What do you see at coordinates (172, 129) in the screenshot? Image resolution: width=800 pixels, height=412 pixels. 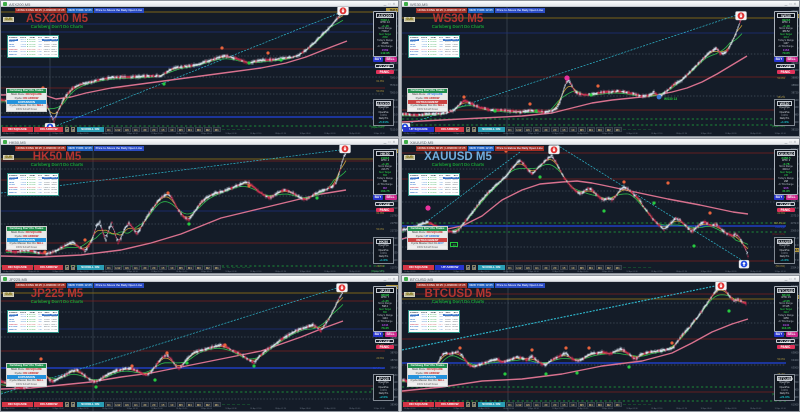 I see `timeframe-button-10: 10` at bounding box center [172, 129].